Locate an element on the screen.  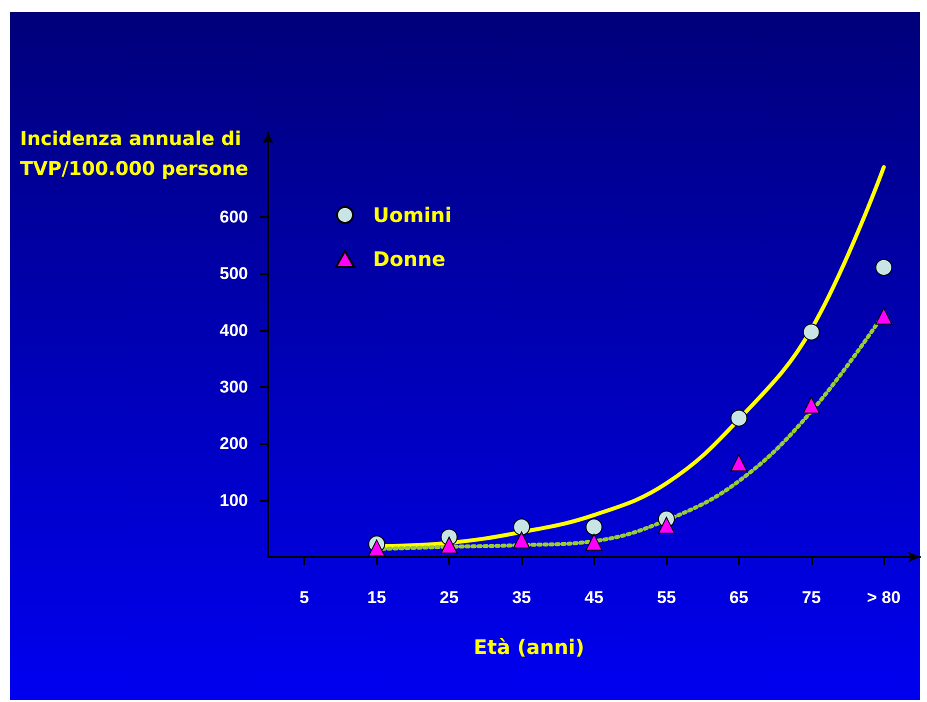
y-tick-label: 200 is located at coordinates (234, 444).